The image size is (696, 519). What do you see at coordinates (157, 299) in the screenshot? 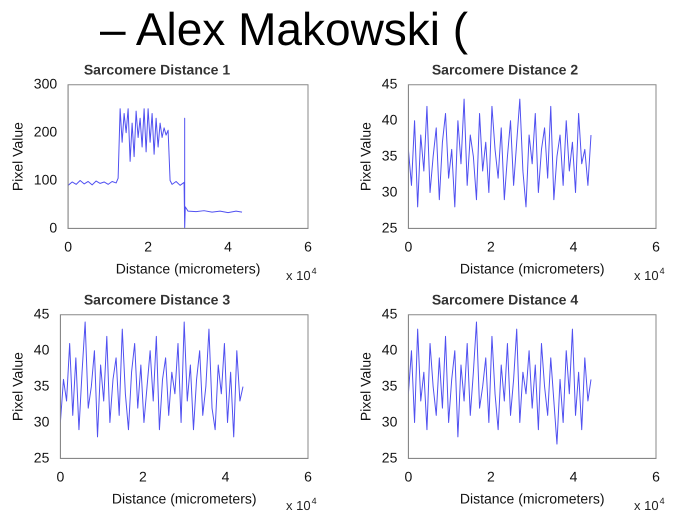
I see `chart-title: Sarcomere Distance 3` at bounding box center [157, 299].